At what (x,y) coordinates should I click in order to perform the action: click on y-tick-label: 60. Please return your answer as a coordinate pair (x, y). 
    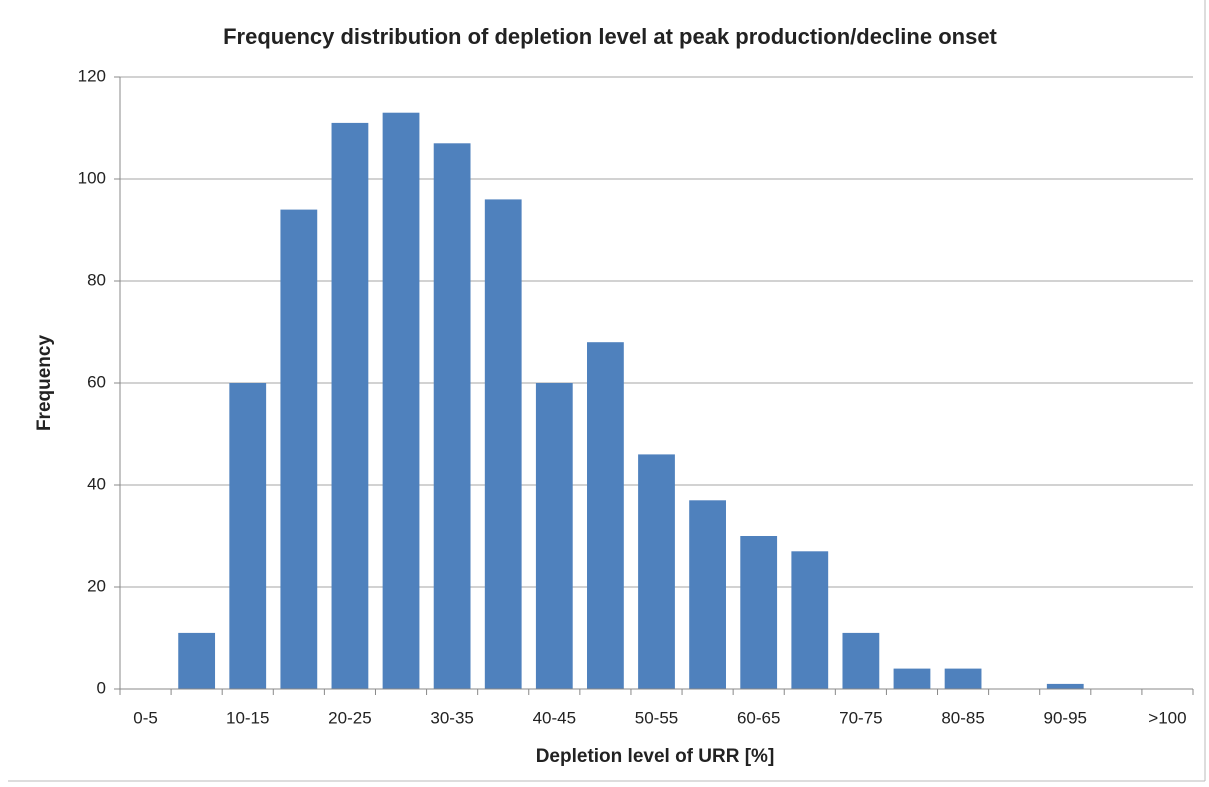
    Looking at the image, I should click on (96, 381).